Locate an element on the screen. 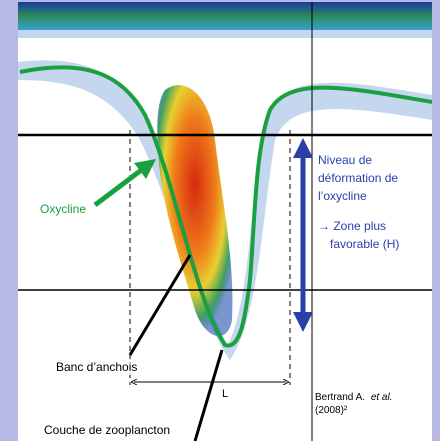 The width and height of the screenshot is (440, 441). deformation-label: déformation de is located at coordinates (358, 178).